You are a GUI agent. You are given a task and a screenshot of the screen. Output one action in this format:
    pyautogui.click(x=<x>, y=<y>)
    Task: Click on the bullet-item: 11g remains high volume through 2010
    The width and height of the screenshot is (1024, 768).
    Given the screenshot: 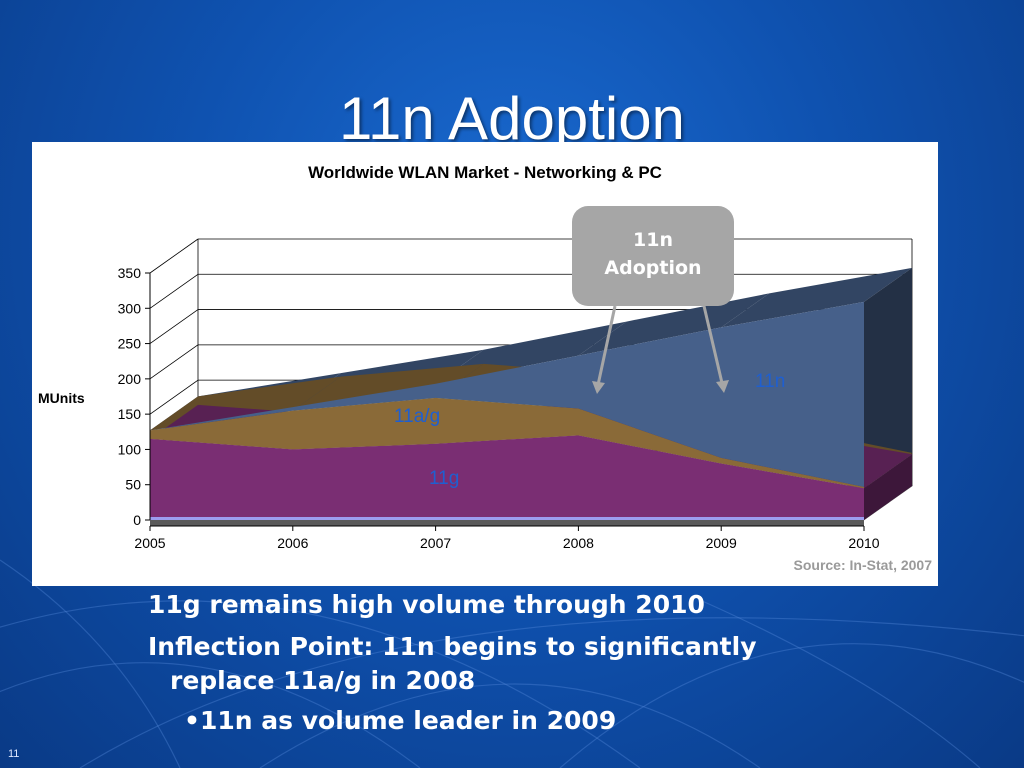 What is the action you would take?
    pyautogui.click(x=426, y=604)
    